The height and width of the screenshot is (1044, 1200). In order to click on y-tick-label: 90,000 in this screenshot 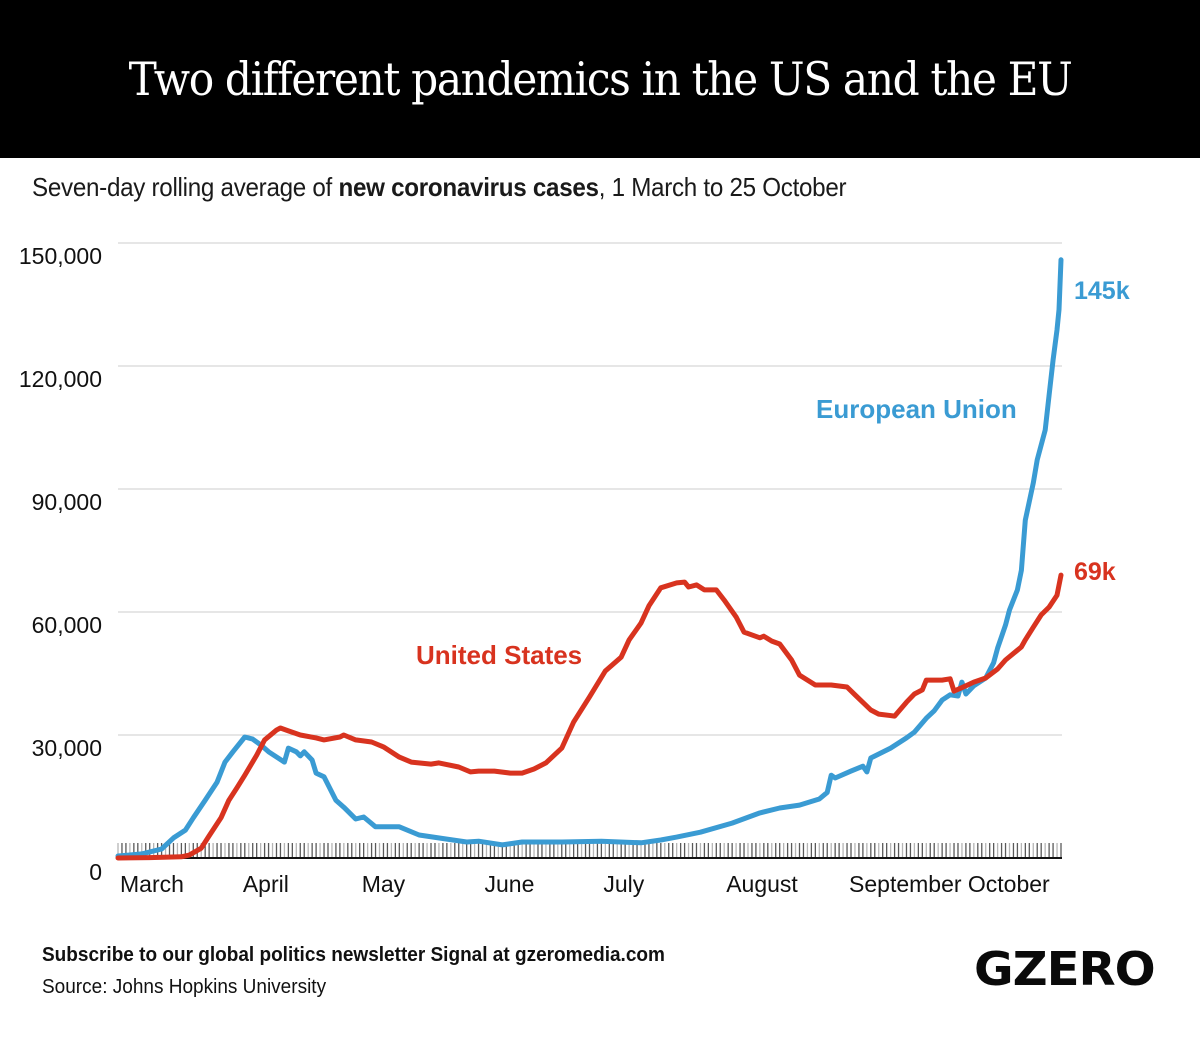, I will do `click(67, 502)`.